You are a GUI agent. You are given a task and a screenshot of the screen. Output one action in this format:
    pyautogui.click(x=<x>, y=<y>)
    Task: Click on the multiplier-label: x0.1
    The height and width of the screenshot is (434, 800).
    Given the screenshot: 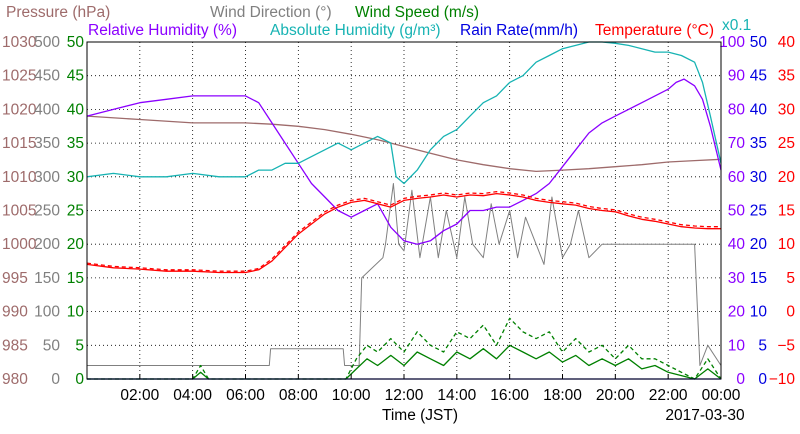 What is the action you would take?
    pyautogui.click(x=736, y=25)
    